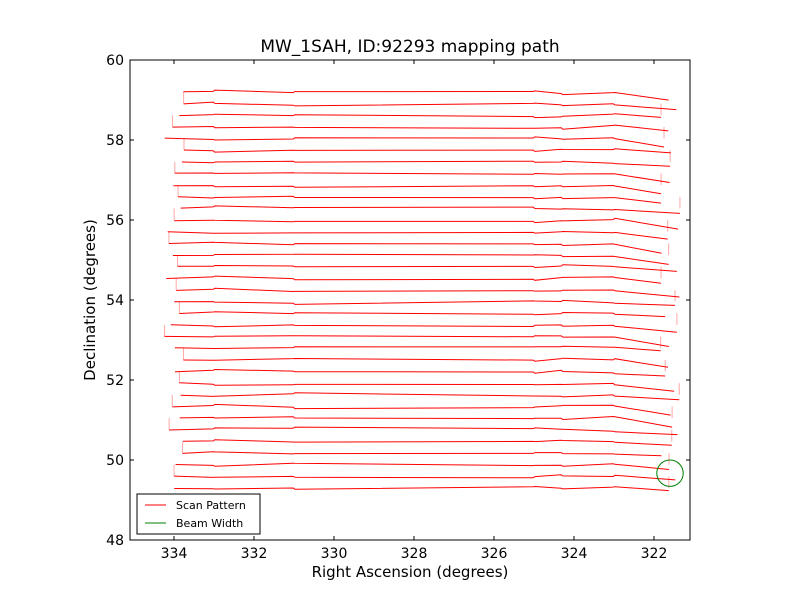  Describe the element at coordinates (115, 221) in the screenshot. I see `y-tick-label: 56` at that location.